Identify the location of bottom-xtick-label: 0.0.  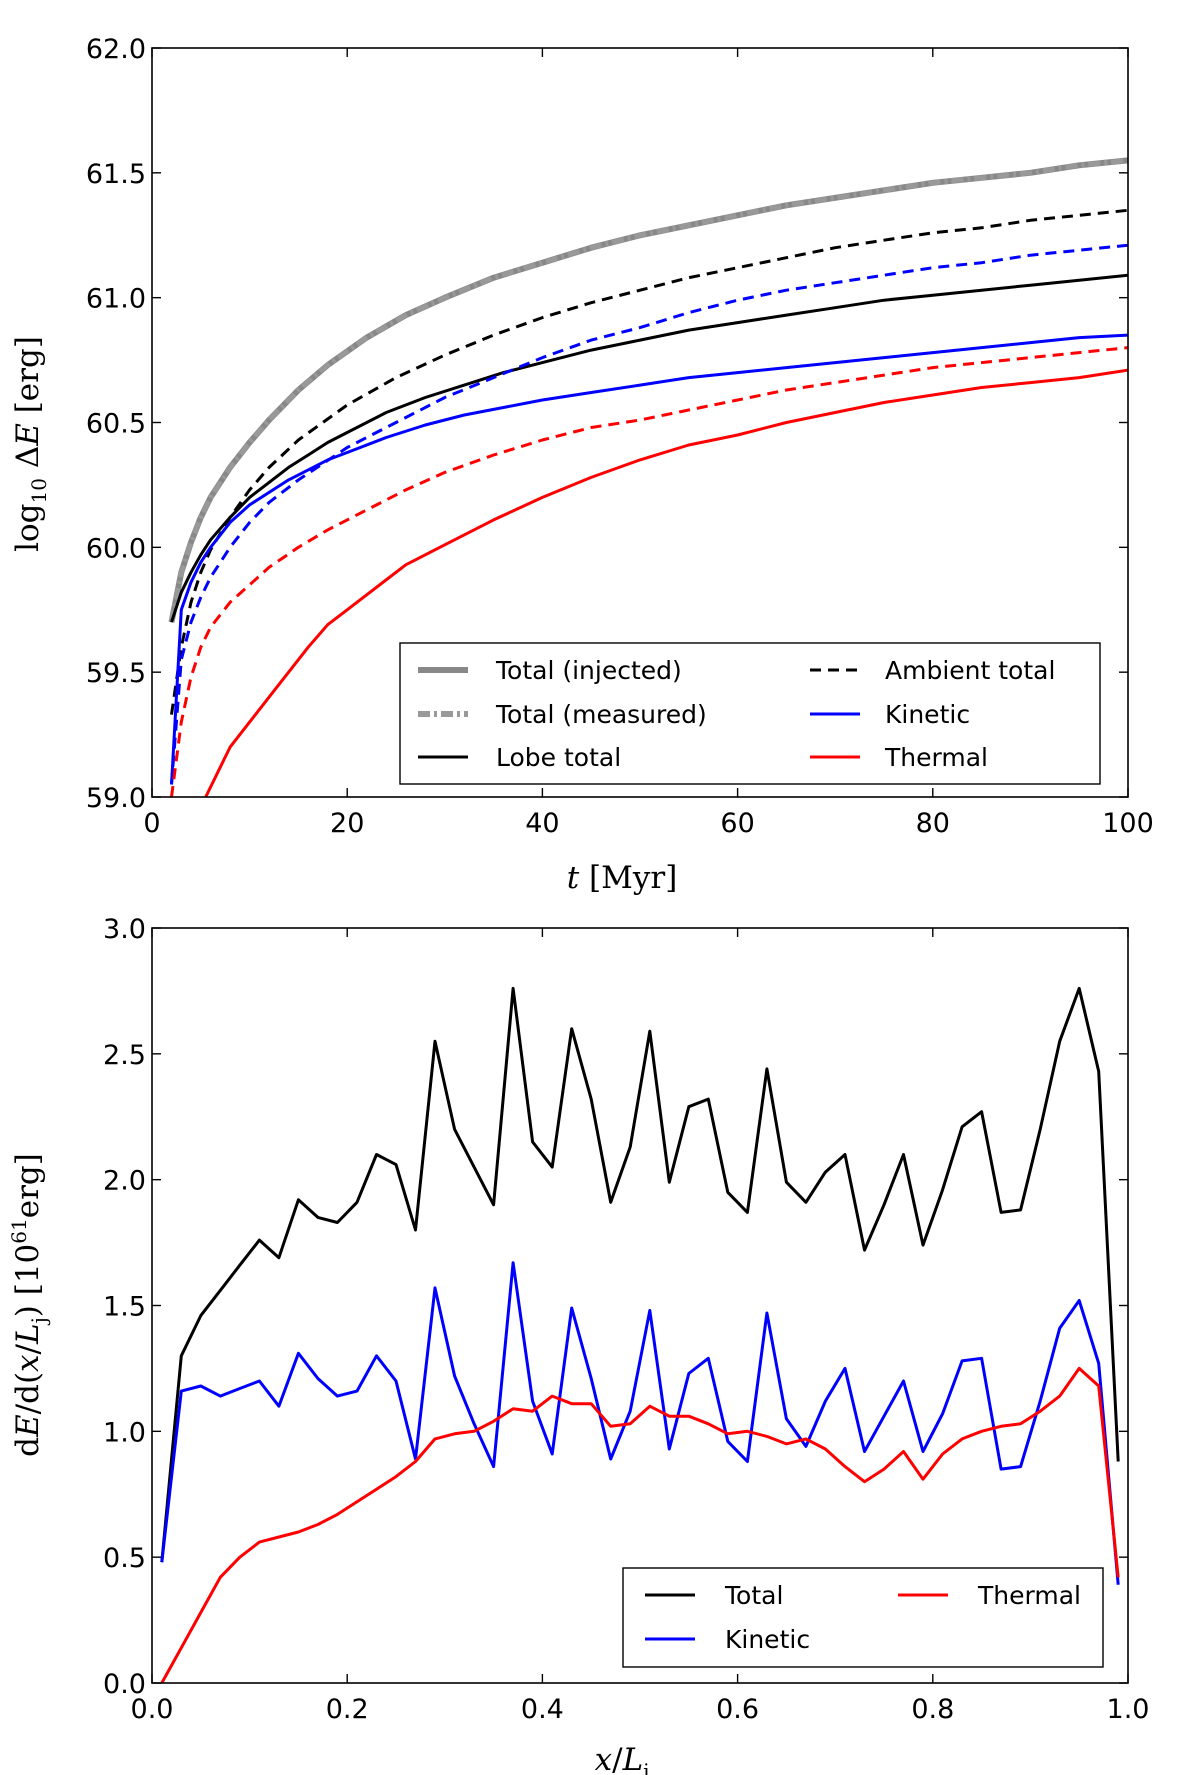
(152, 1709).